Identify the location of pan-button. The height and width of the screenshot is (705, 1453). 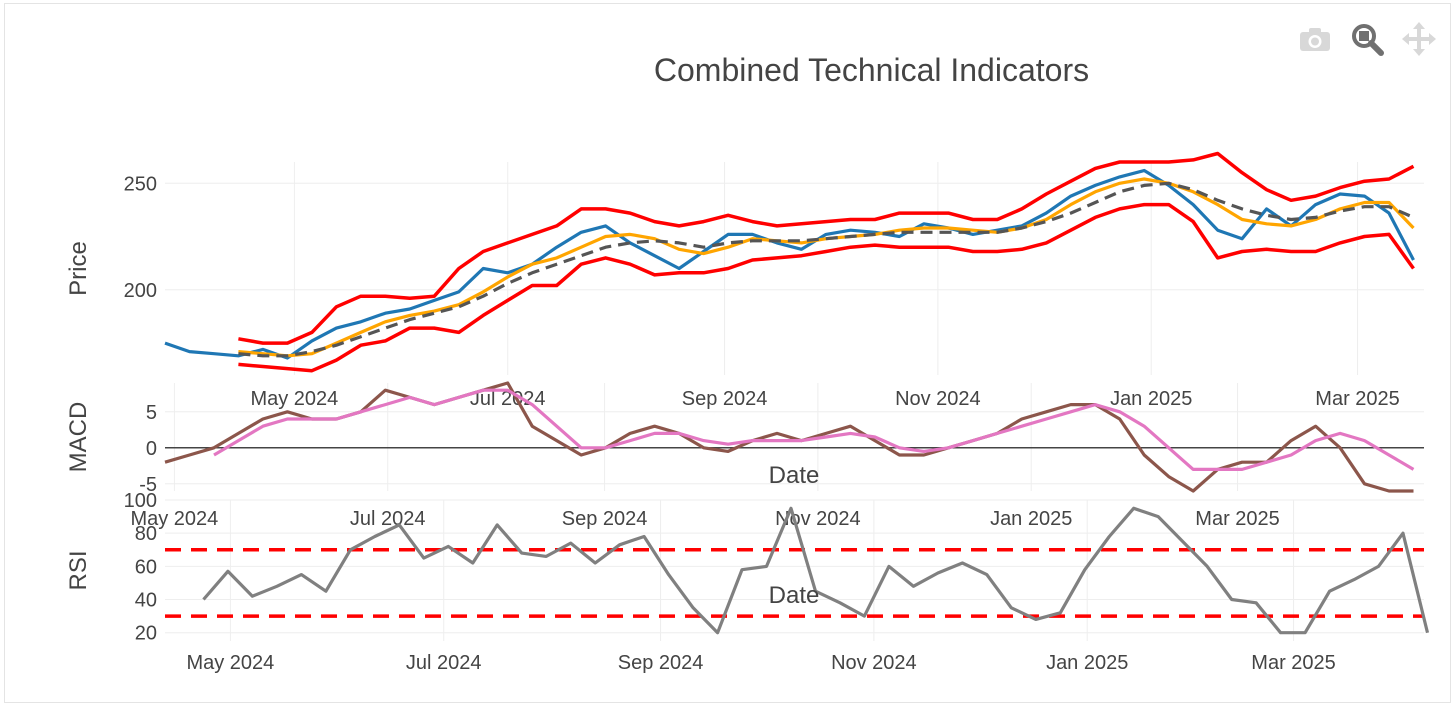
(1419, 39).